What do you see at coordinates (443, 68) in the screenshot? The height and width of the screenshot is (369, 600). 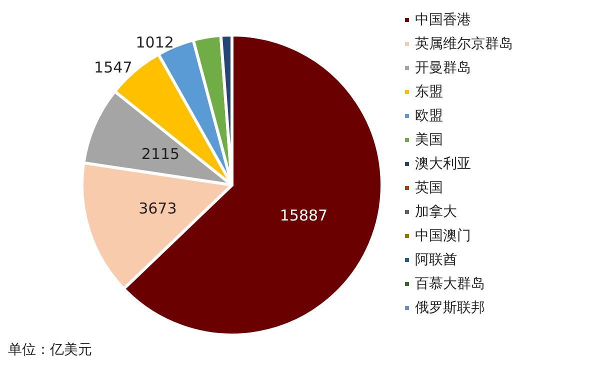 I see `legend-label: 开曼群岛` at bounding box center [443, 68].